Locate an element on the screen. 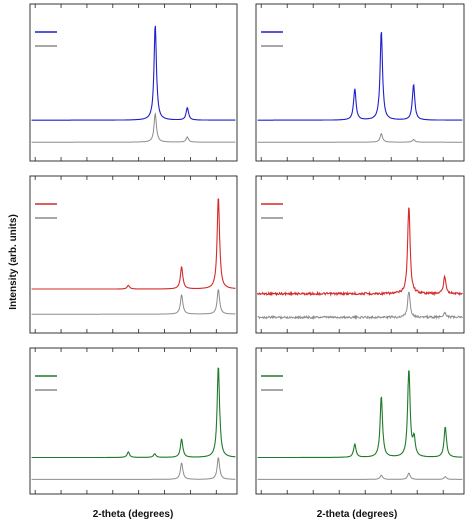  panel-c is located at coordinates (133, 254).